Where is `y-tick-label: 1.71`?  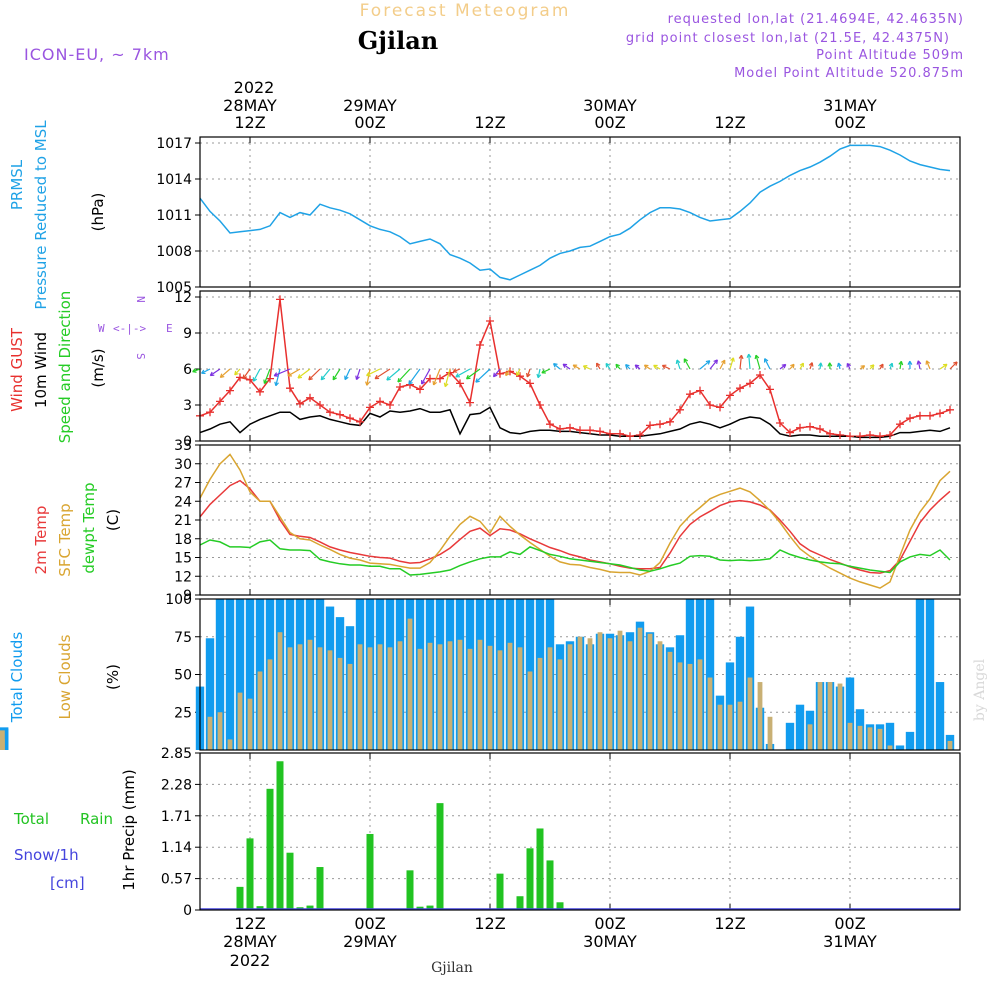 y-tick-label: 1.71 is located at coordinates (176, 817).